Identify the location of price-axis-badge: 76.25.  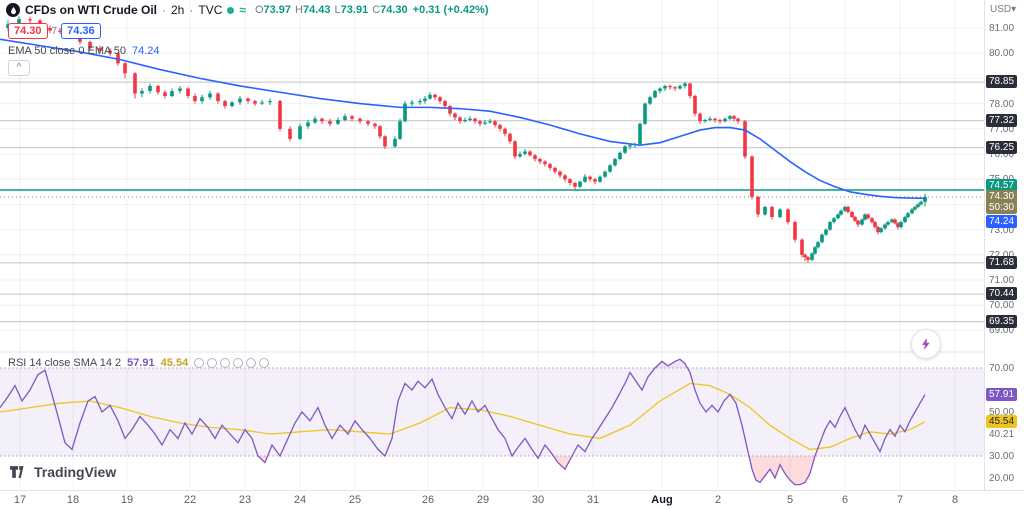
(1002, 147).